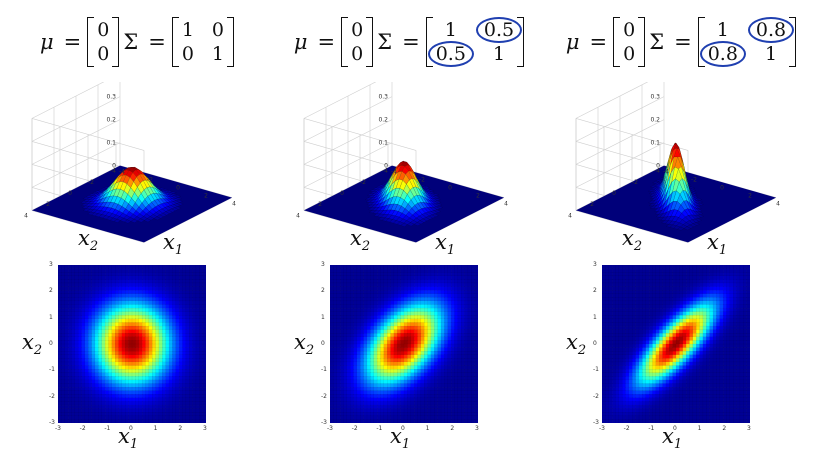  I want to click on sigma-symbol: Σ, so click(131, 42).